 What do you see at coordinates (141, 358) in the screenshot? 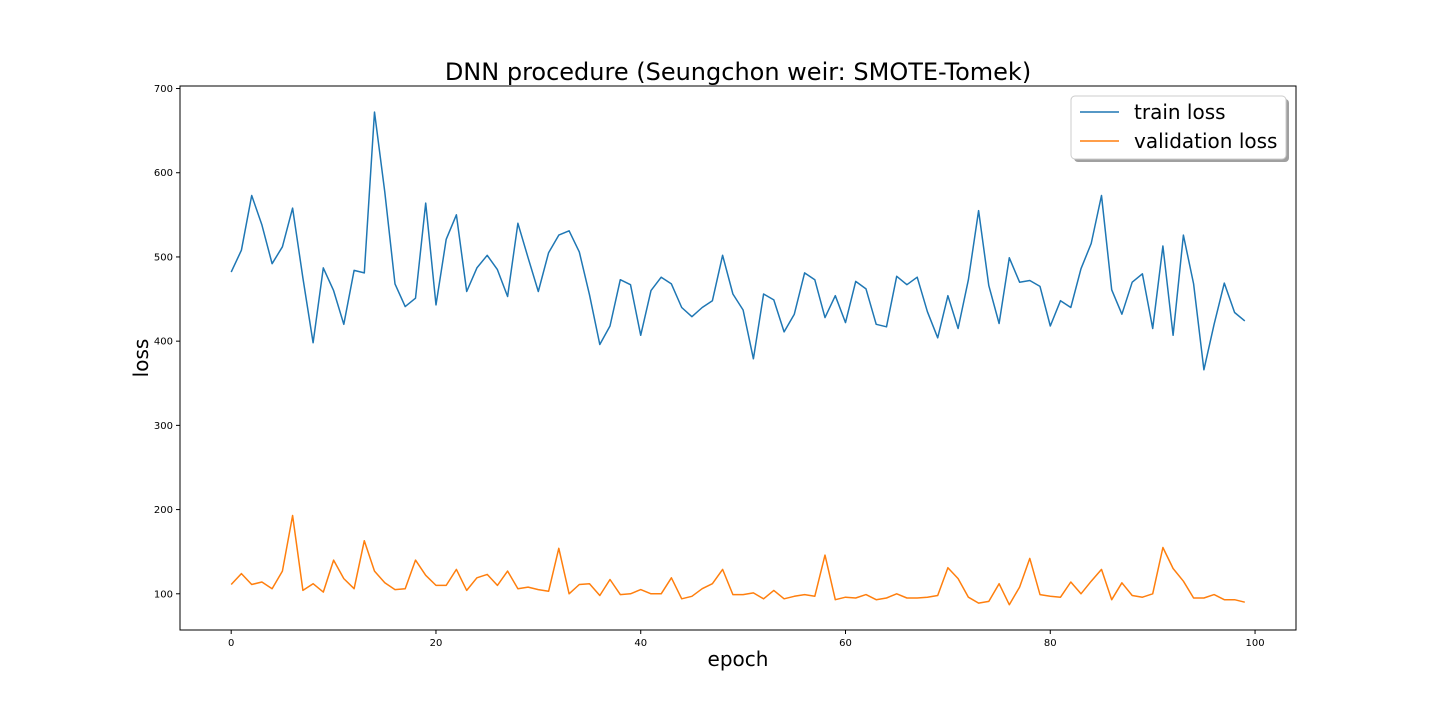
I see `y-axis-label: loss` at bounding box center [141, 358].